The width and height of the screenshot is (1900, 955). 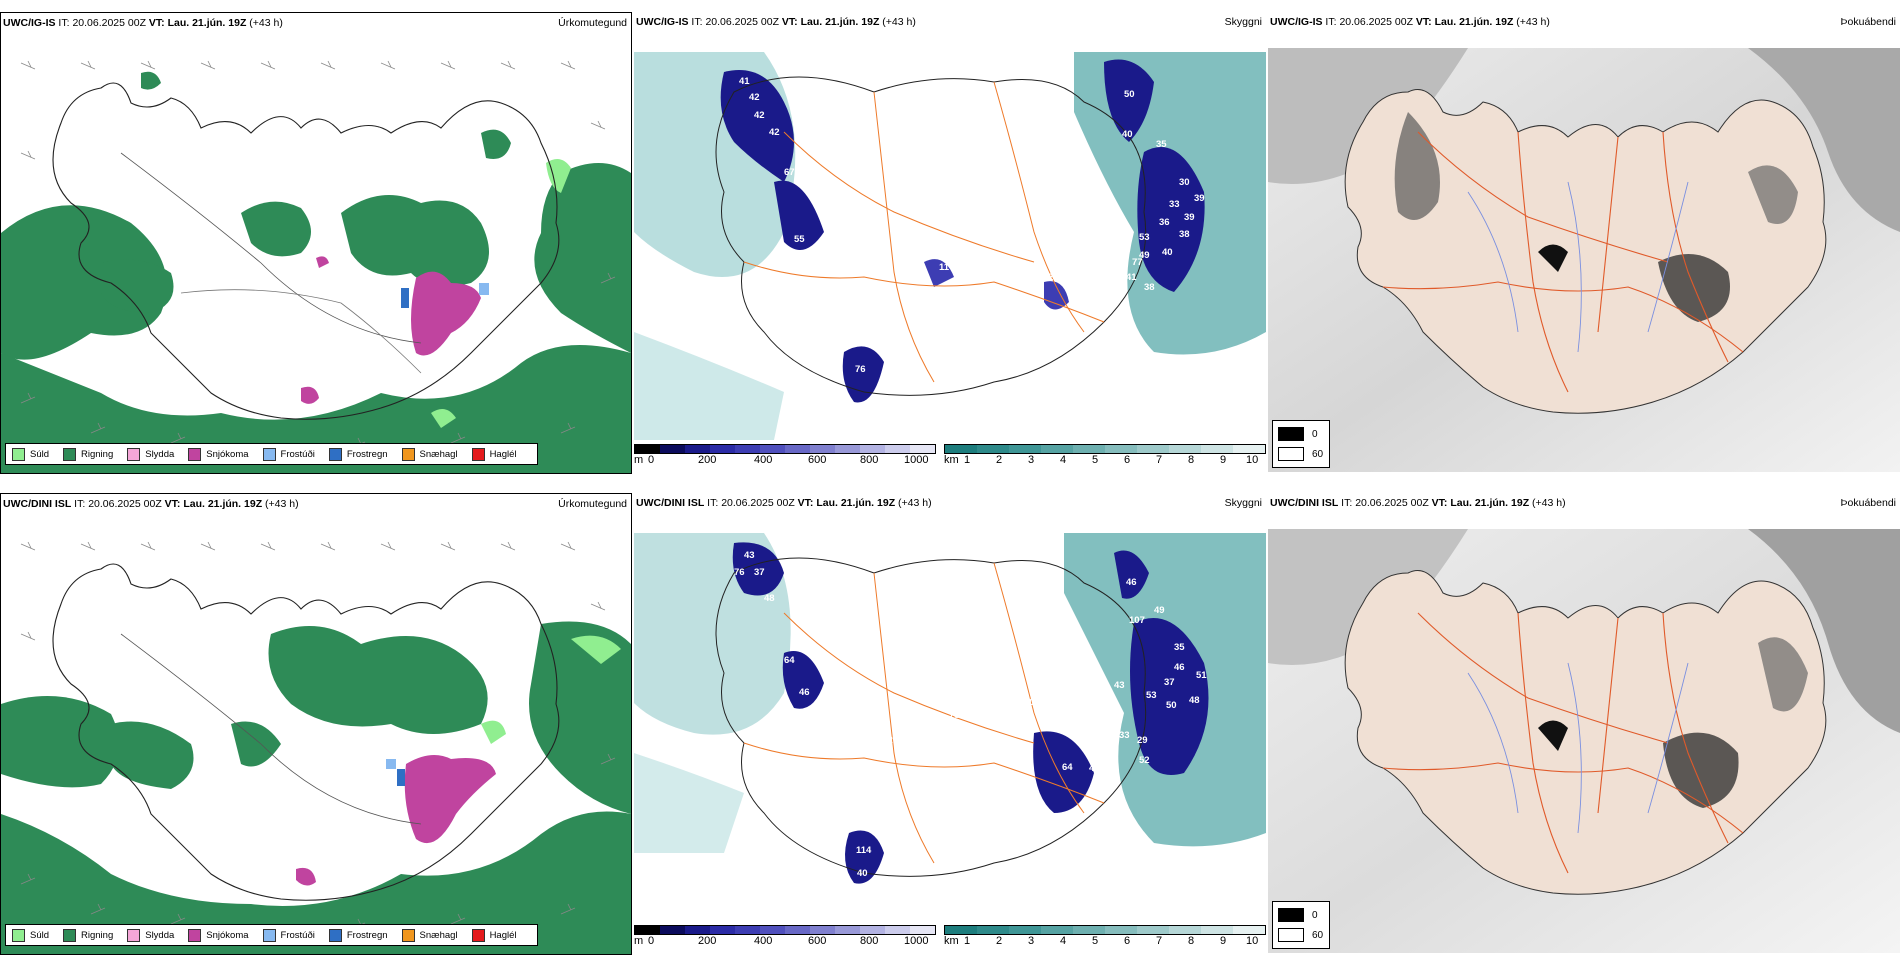 What do you see at coordinates (999, 460) in the screenshot?
I see `colorbar-tick: 2` at bounding box center [999, 460].